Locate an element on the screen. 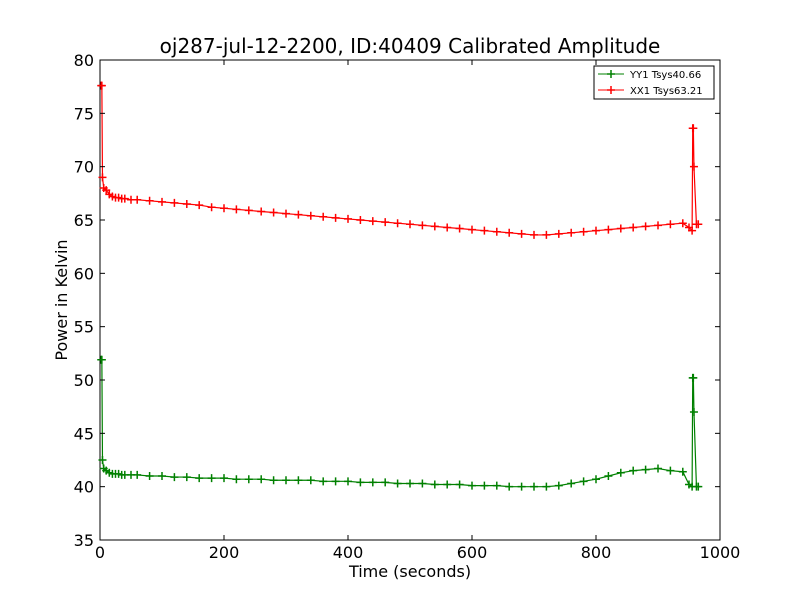 This screenshot has width=800, height=600. x-tick-label: 200 is located at coordinates (224, 552).